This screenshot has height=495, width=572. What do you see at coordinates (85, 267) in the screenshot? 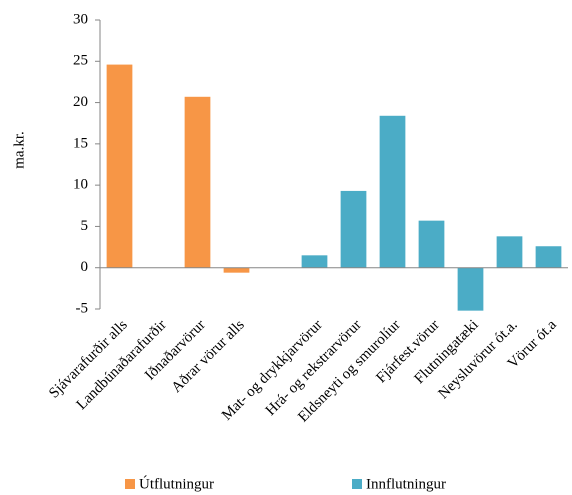
I see `y-tick-label: 0` at bounding box center [85, 267].